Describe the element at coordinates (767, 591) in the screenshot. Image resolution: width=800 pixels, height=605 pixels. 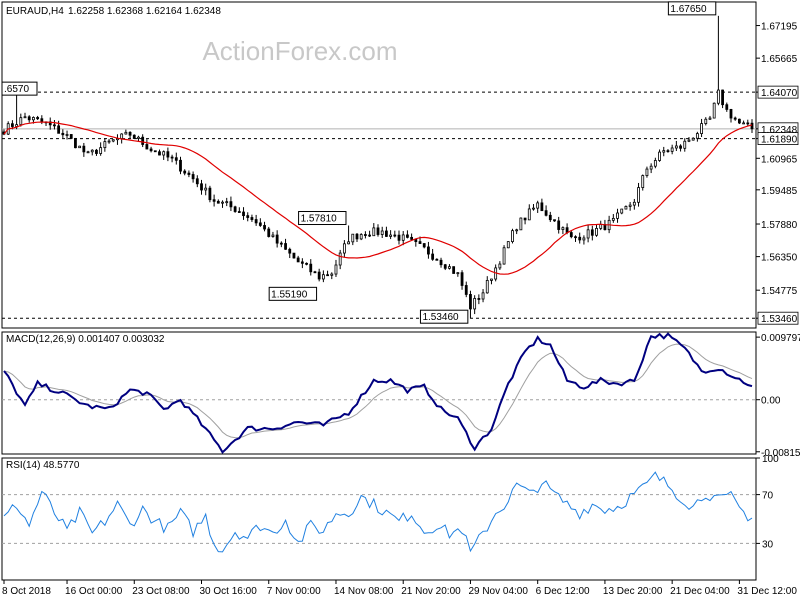
I see `time-tick-label-11: 31 Dec 12:00` at that location.